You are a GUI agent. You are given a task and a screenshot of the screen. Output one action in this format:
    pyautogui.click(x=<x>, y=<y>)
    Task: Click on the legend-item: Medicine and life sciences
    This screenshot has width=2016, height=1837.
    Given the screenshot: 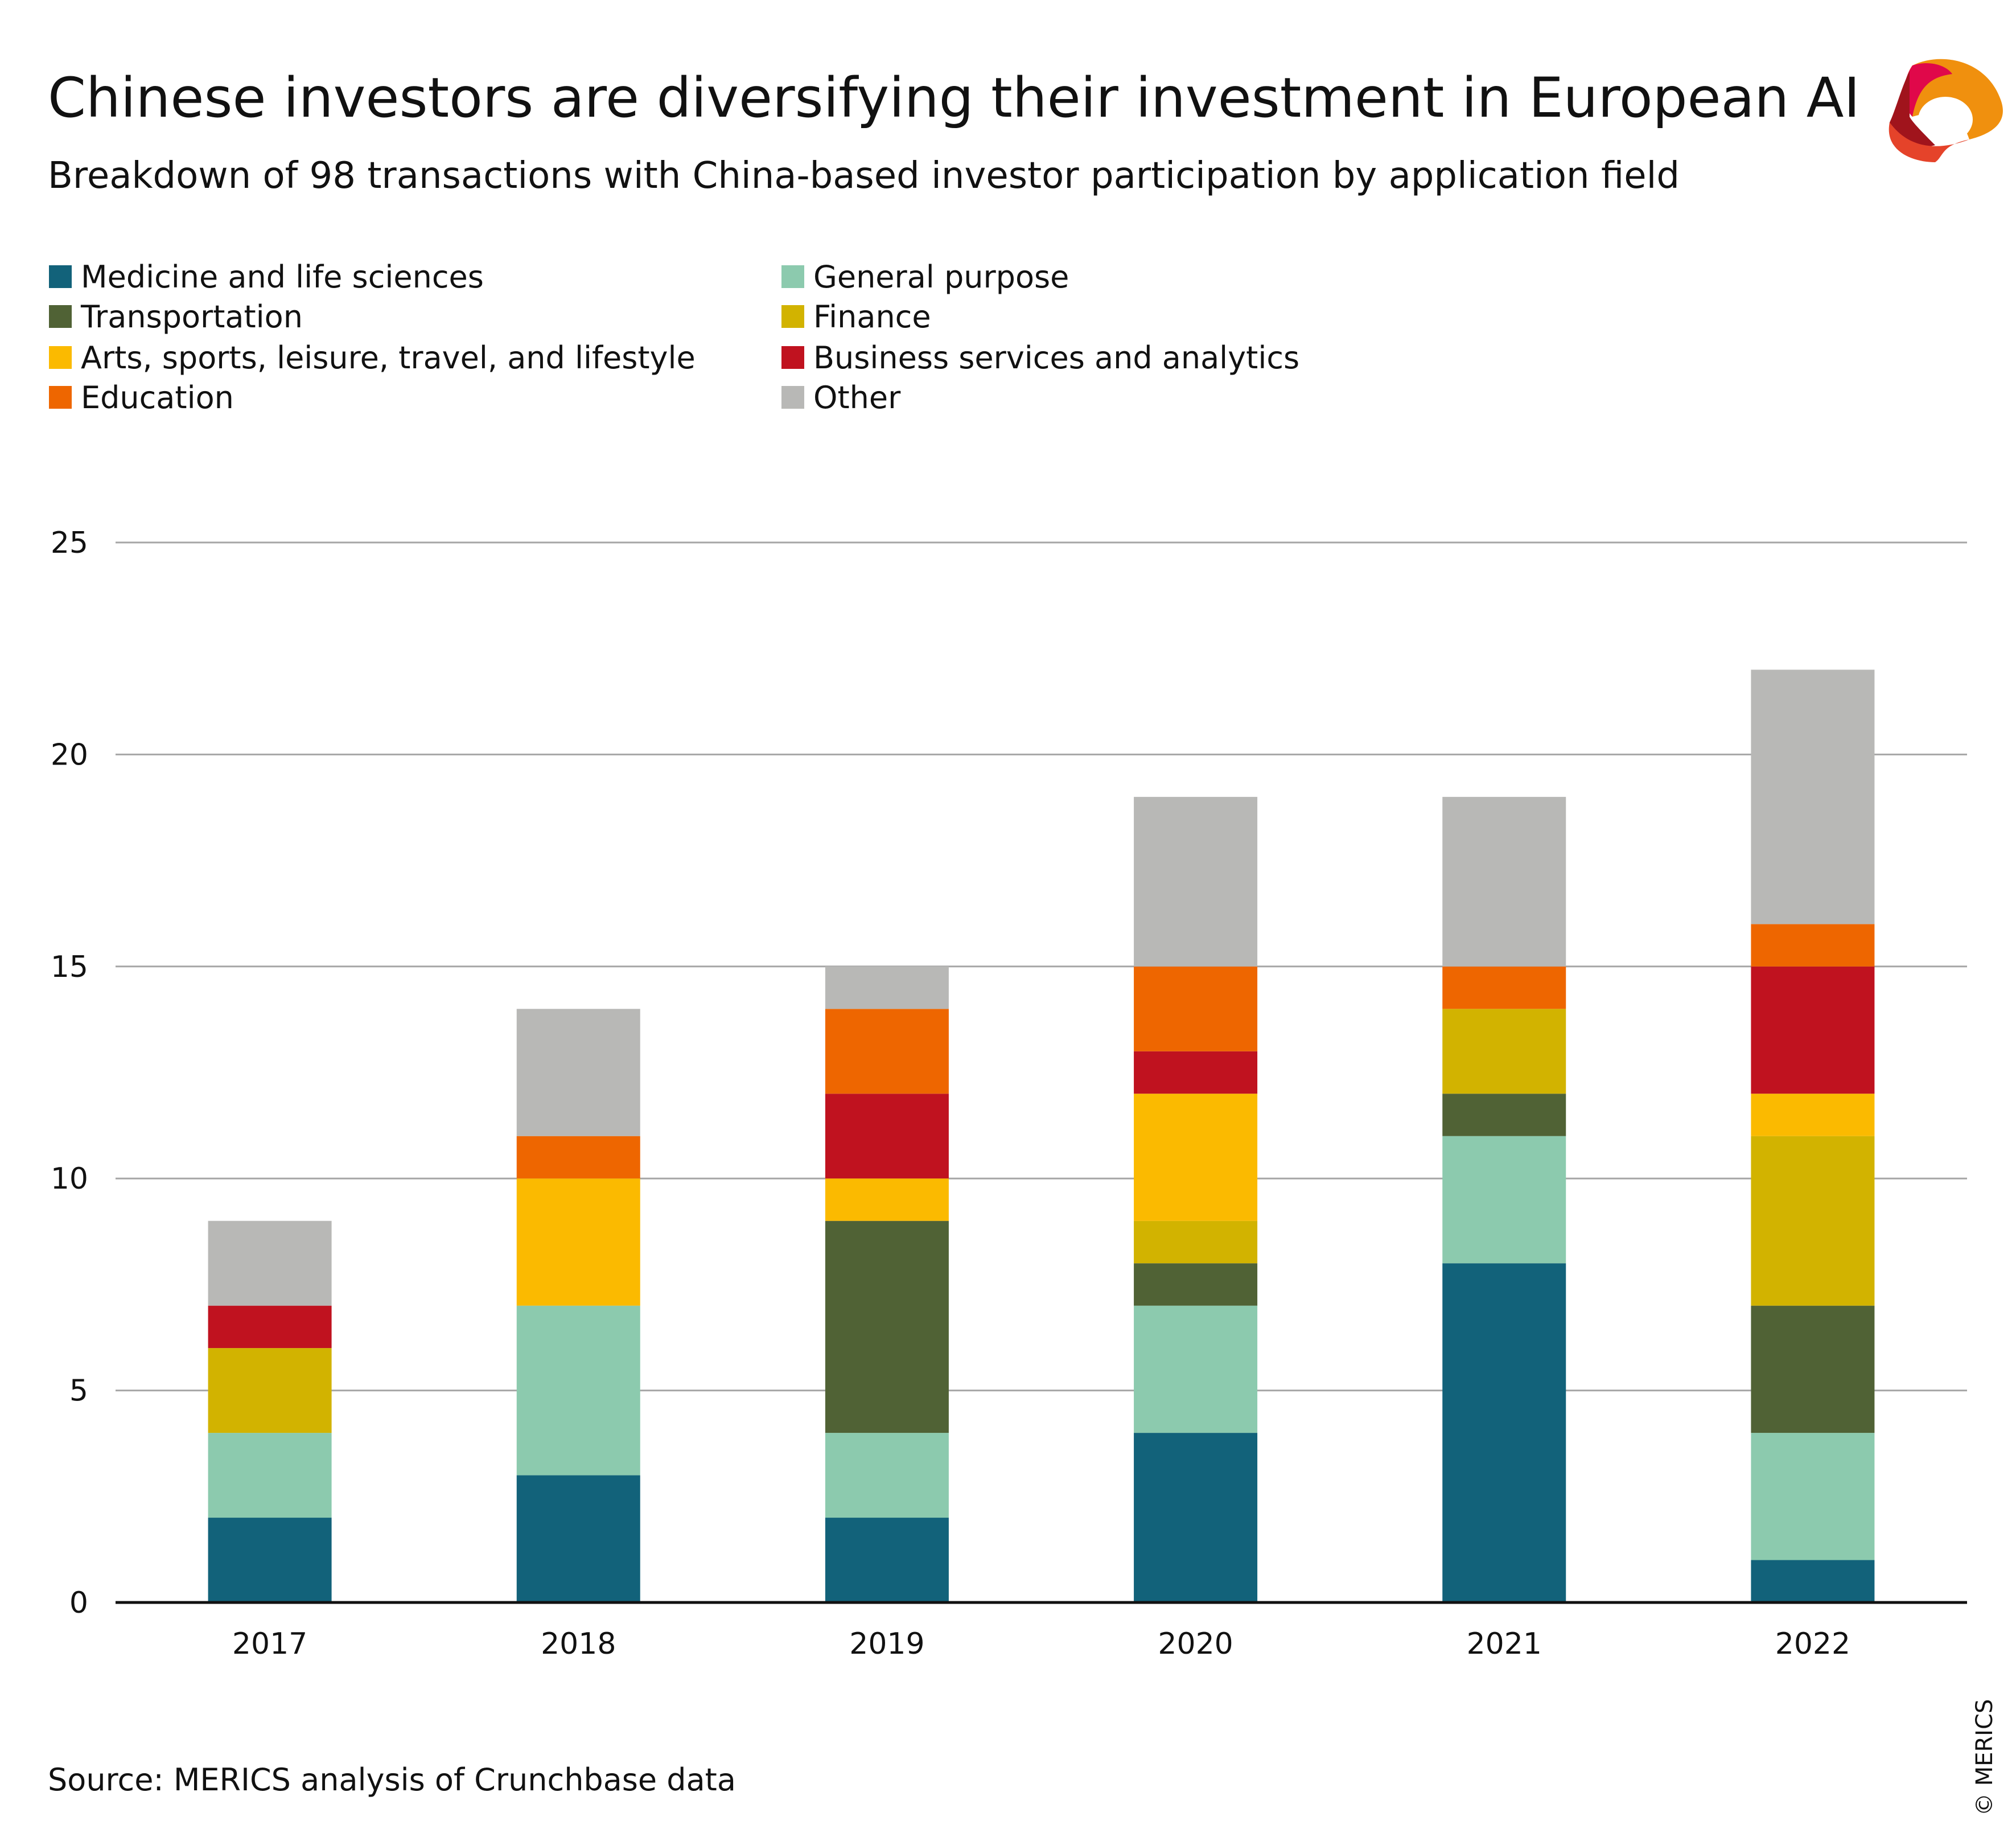 What is the action you would take?
    pyautogui.click(x=266, y=277)
    